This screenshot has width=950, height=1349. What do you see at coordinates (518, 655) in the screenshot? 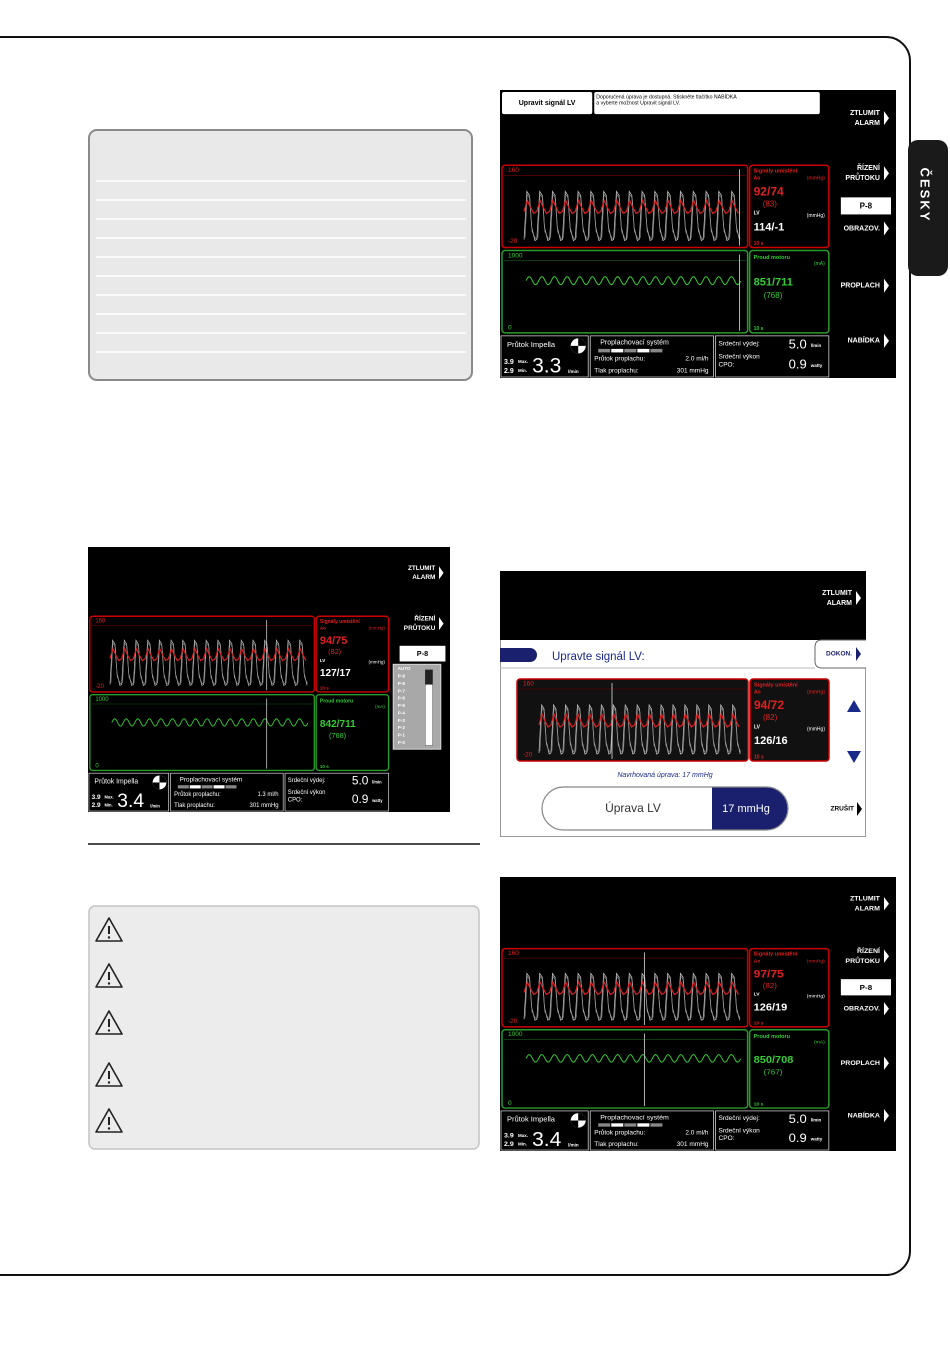
I see `header-pill` at bounding box center [518, 655].